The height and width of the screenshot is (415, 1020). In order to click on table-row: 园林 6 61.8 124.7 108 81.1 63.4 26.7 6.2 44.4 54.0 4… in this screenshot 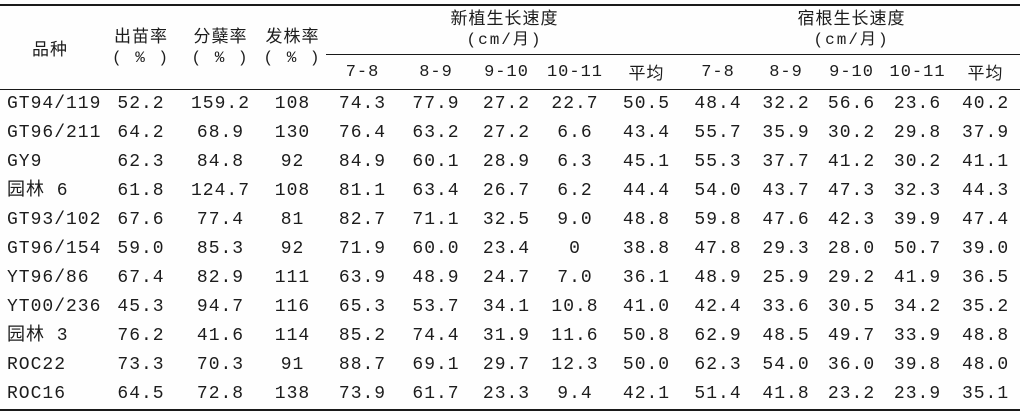, I will do `click(510, 191)`.